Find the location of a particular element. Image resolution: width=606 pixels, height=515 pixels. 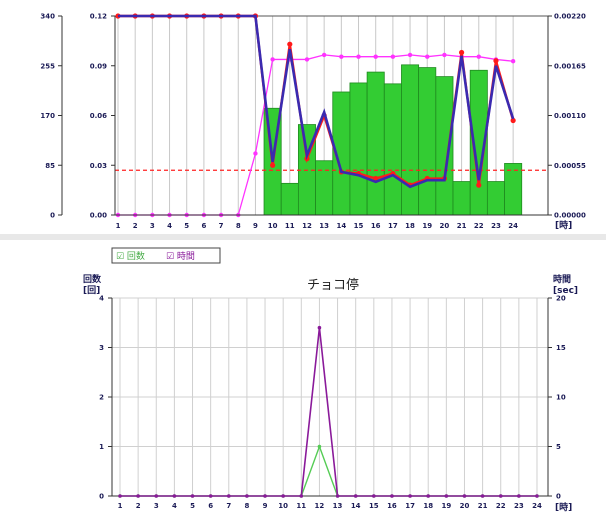

bottom-x-tick-label-15: 15 is located at coordinates (374, 506).